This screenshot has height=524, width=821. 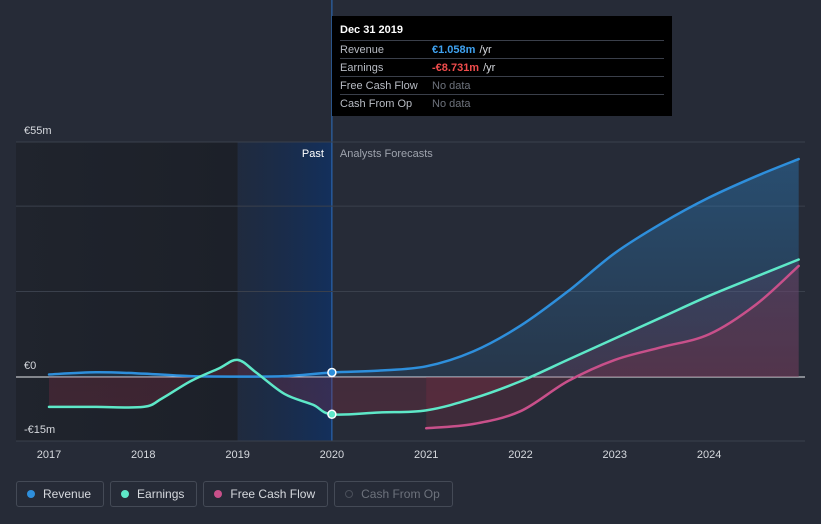 What do you see at coordinates (332, 372) in the screenshot?
I see `marker-revenue` at bounding box center [332, 372].